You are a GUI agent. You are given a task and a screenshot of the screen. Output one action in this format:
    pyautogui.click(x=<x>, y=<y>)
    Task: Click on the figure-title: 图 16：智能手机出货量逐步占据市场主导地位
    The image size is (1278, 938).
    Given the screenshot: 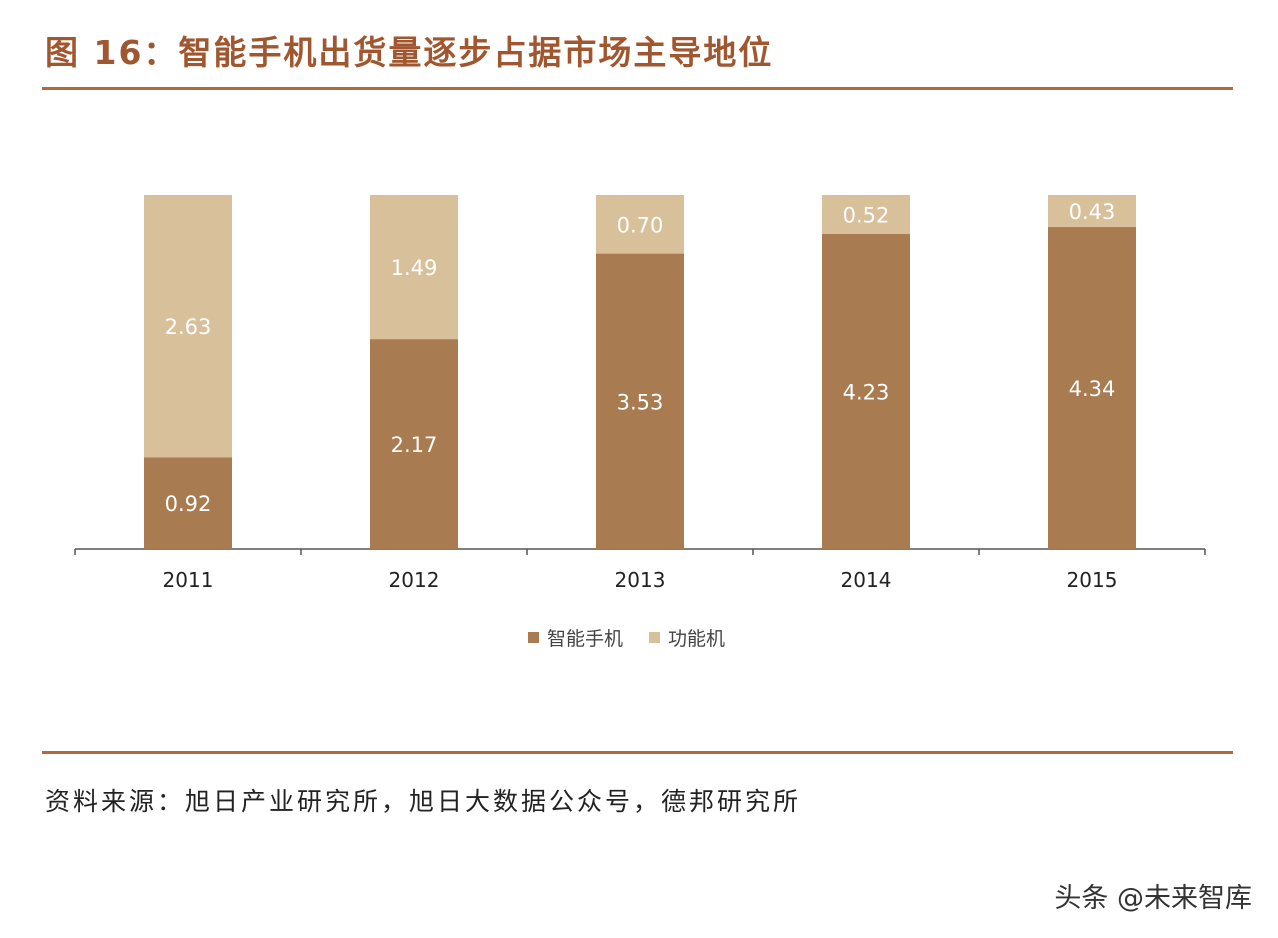 What is the action you would take?
    pyautogui.click(x=409, y=52)
    